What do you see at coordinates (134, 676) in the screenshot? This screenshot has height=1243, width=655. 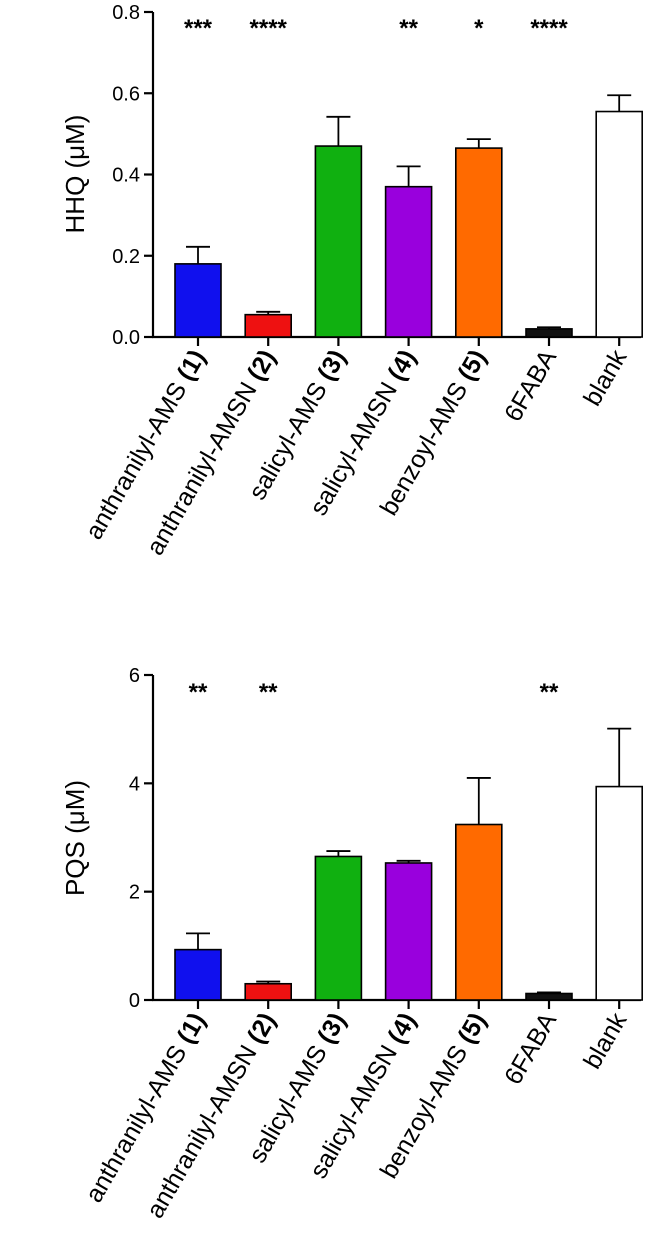 I see `y-tick-label: 6` at bounding box center [134, 676].